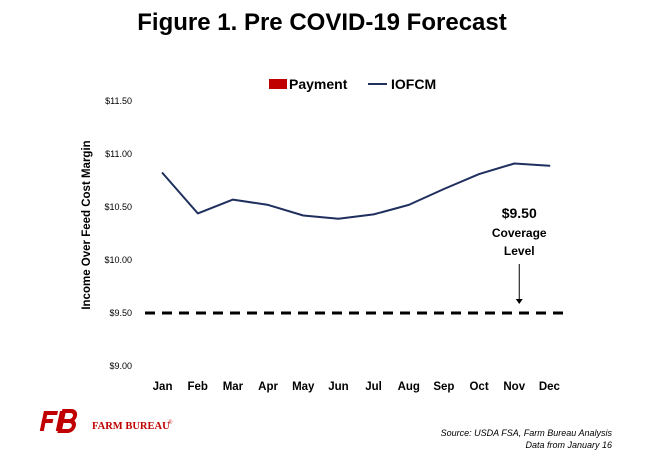 The height and width of the screenshot is (462, 645). I want to click on x-tick-label: Aug, so click(409, 387).